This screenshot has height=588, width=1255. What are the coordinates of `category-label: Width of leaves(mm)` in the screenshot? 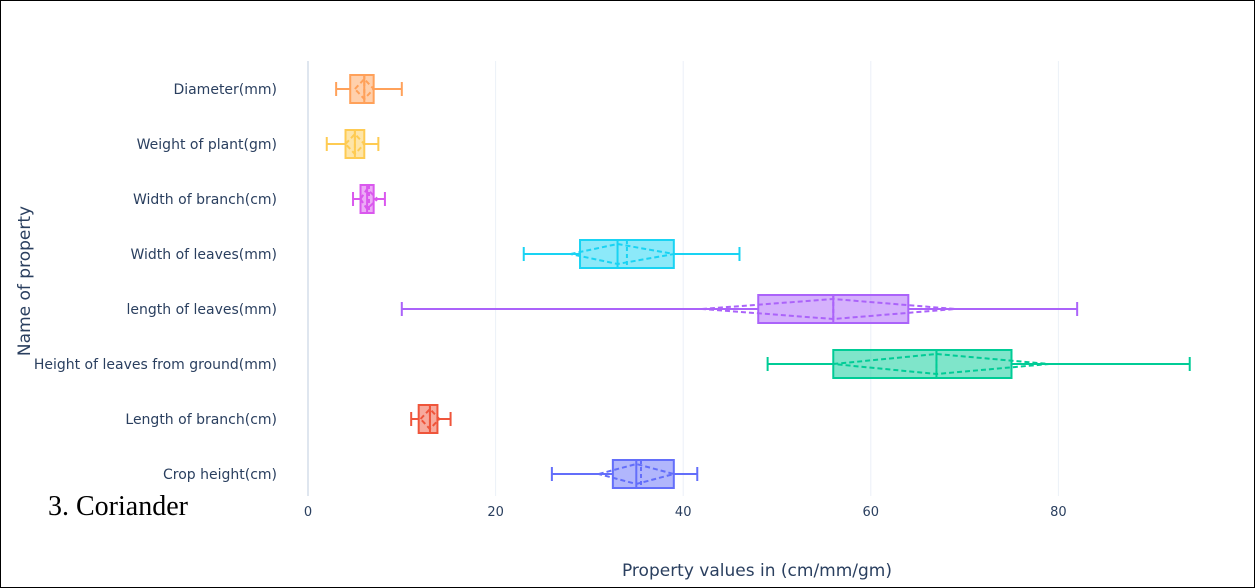 It's located at (203, 255).